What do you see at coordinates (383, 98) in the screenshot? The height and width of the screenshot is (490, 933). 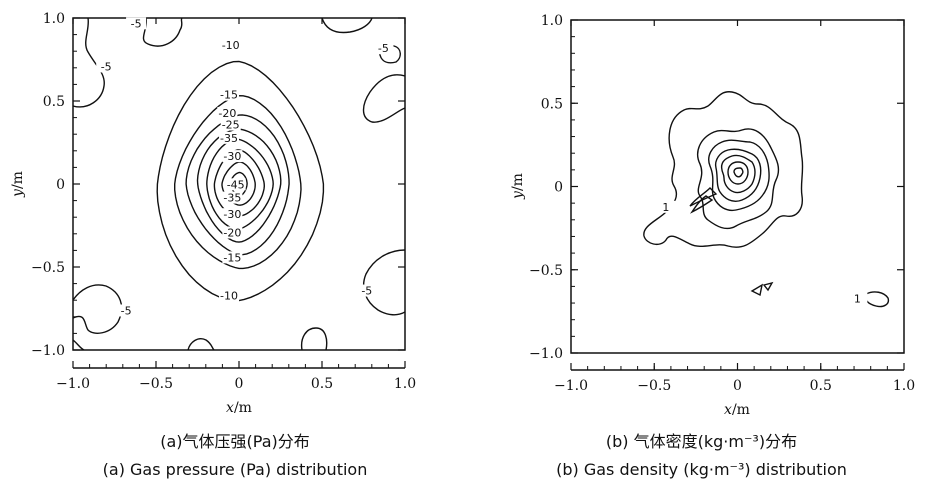 I see `contour-corner-top-right` at bounding box center [383, 98].